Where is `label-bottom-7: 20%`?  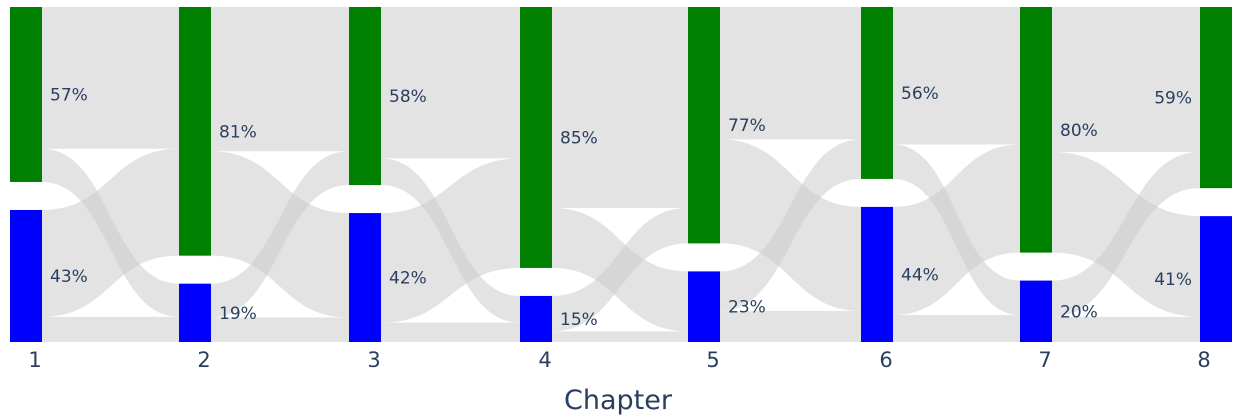 label-bottom-7: 20% is located at coordinates (1079, 312).